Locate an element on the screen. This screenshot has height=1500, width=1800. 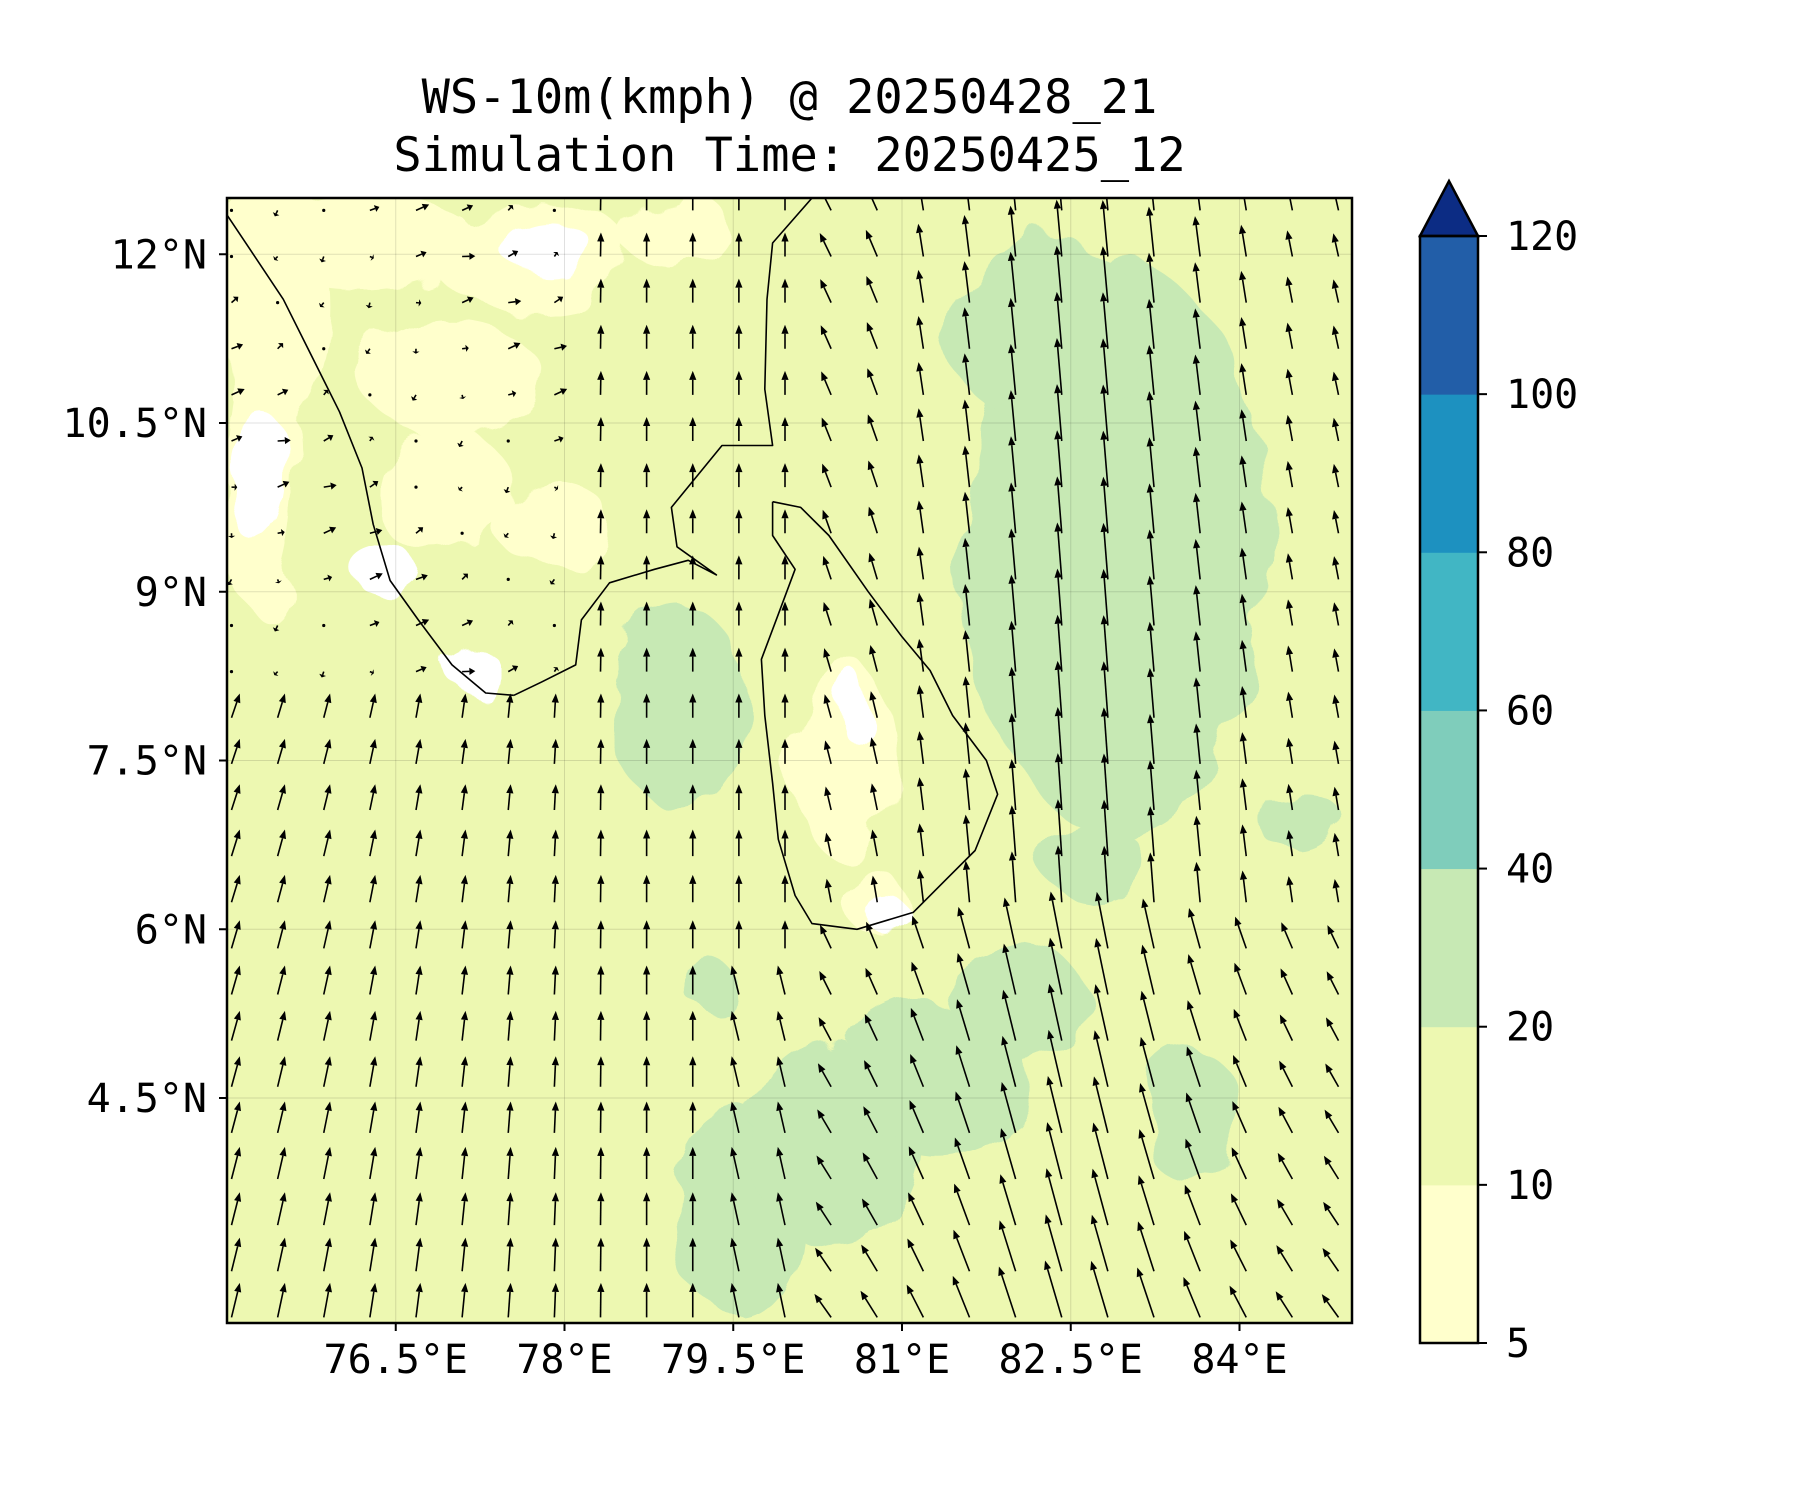
title-line-2: Simulation Time: 20250425_12 is located at coordinates (789, 155).